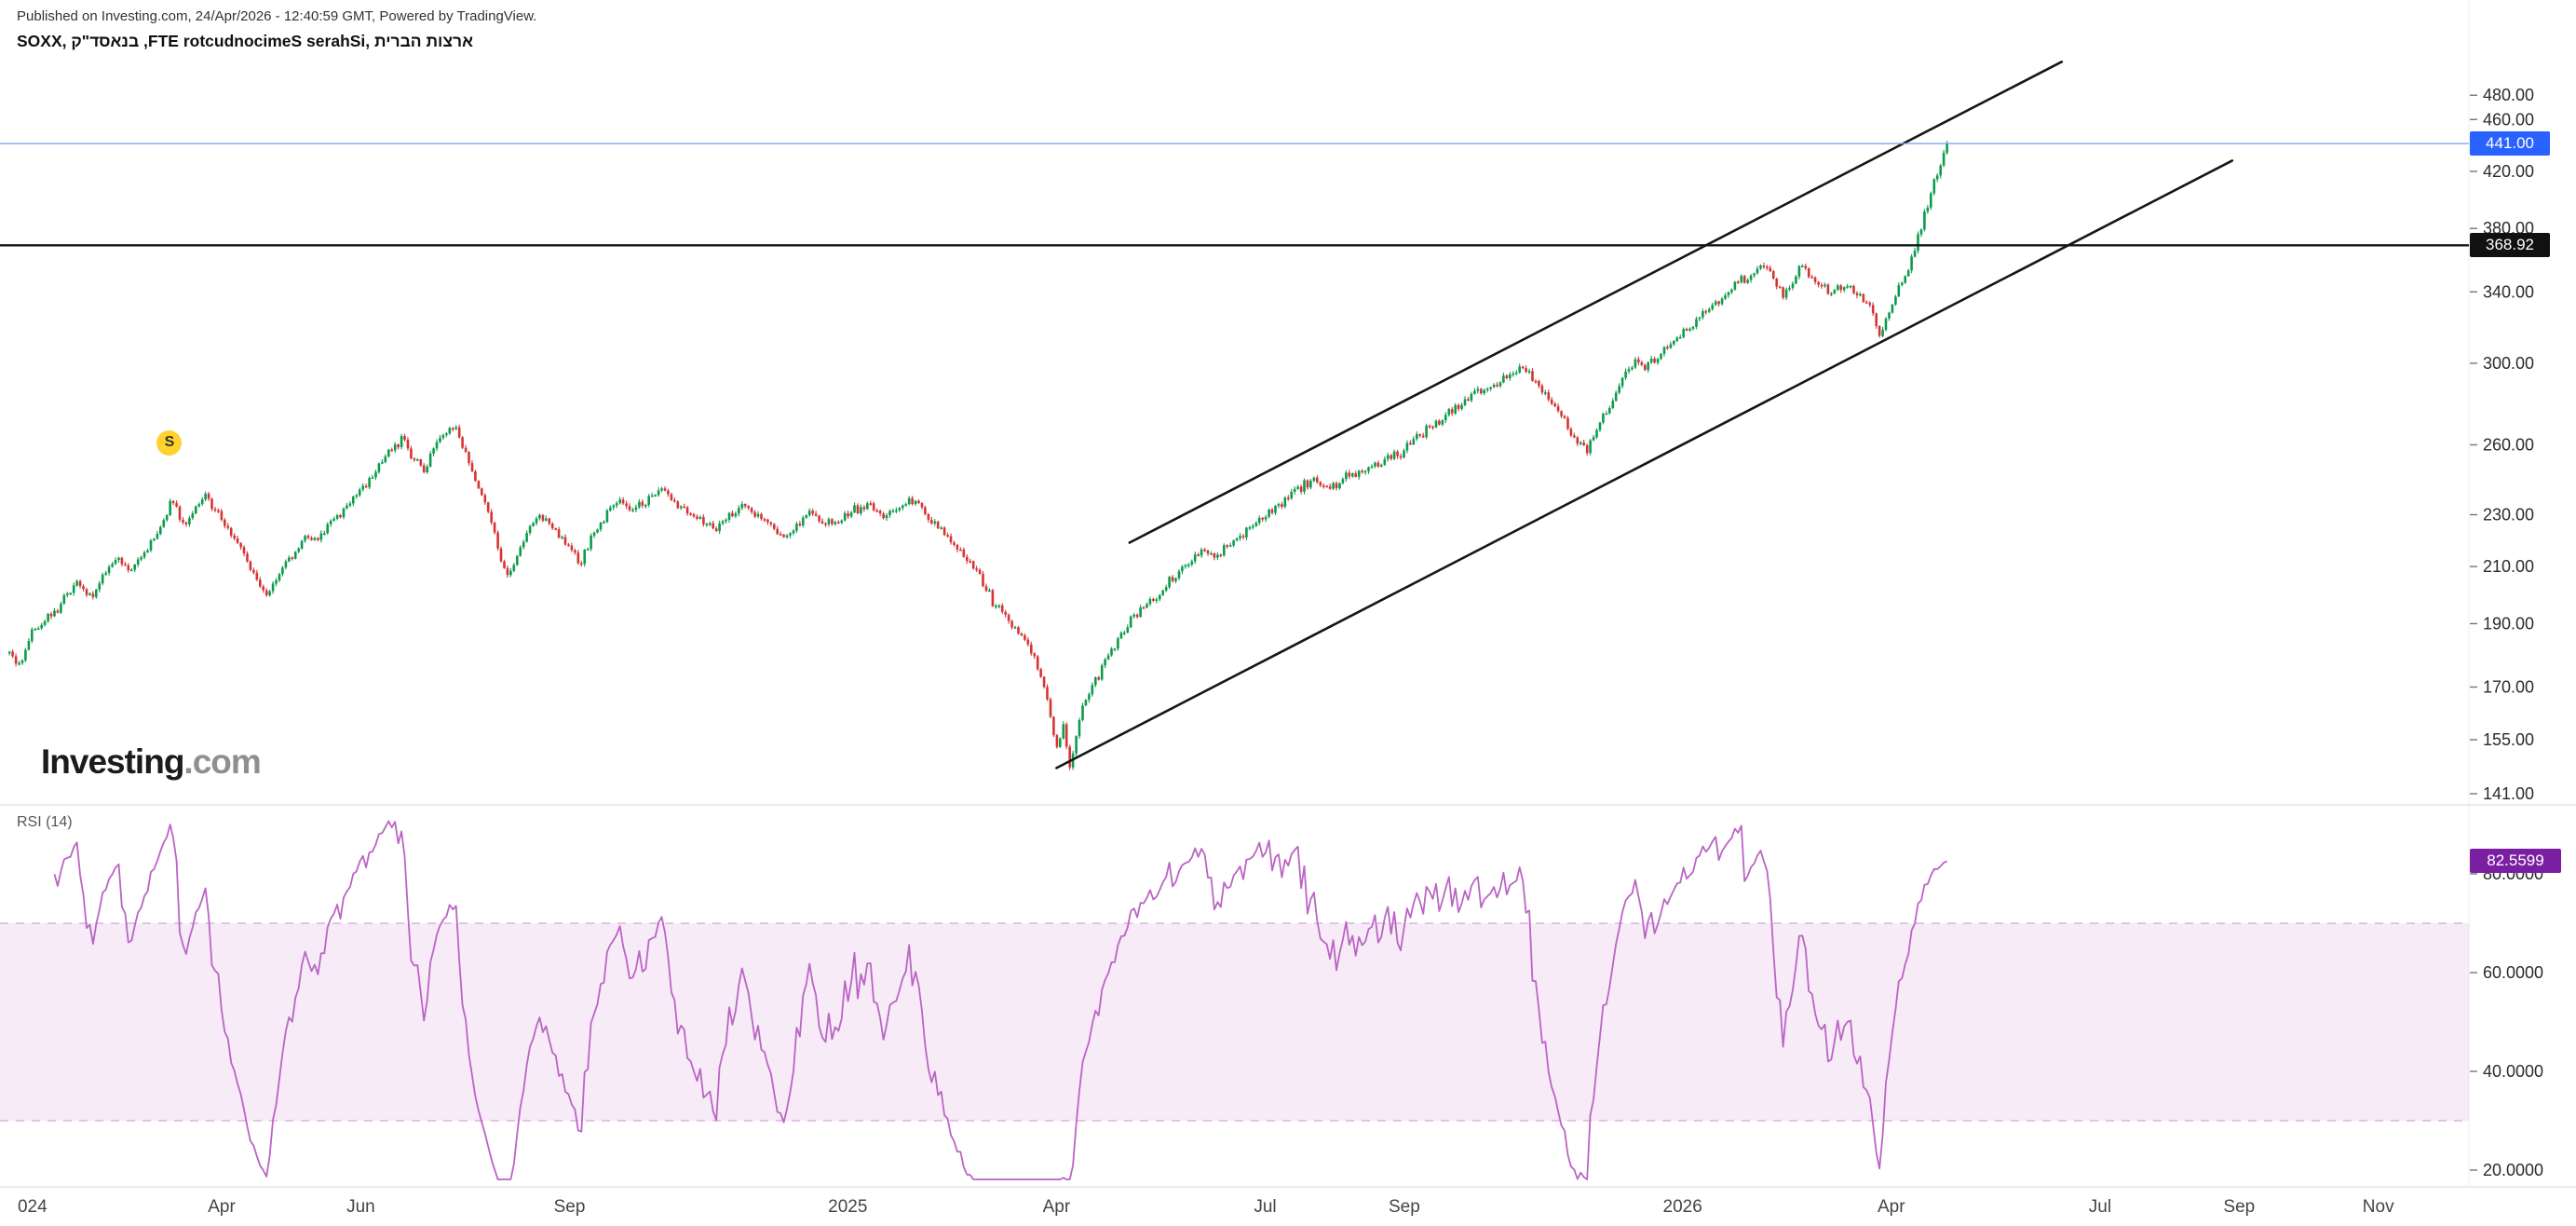 Image resolution: width=2576 pixels, height=1226 pixels. I want to click on last-price-value: 441.00, so click(2510, 143).